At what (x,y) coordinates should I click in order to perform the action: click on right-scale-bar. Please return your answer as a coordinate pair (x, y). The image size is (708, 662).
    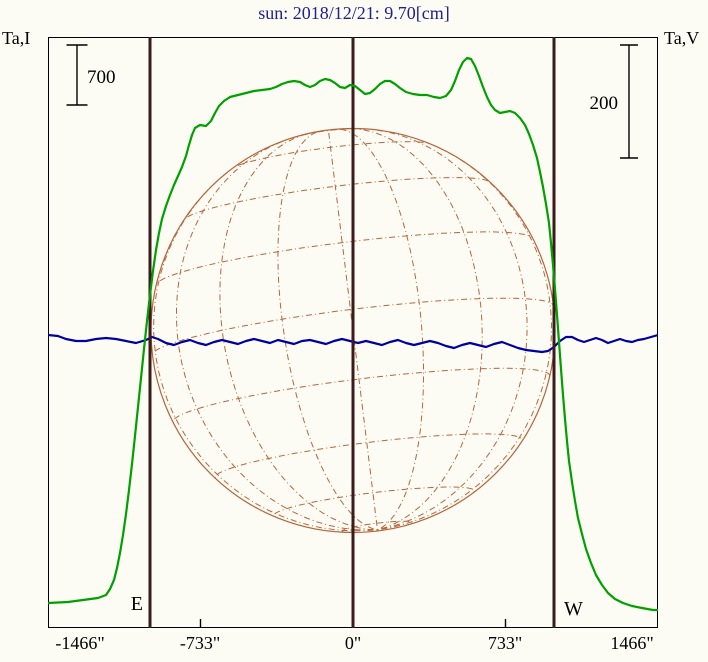
    Looking at the image, I should click on (629, 101).